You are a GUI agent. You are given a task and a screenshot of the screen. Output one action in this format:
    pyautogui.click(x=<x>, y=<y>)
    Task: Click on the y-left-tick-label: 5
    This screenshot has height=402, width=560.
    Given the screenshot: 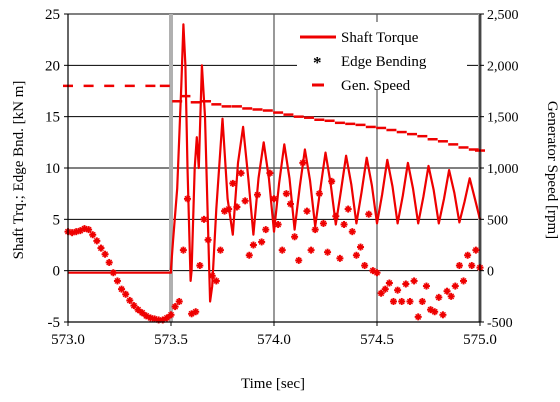 What is the action you would take?
    pyautogui.click(x=57, y=220)
    